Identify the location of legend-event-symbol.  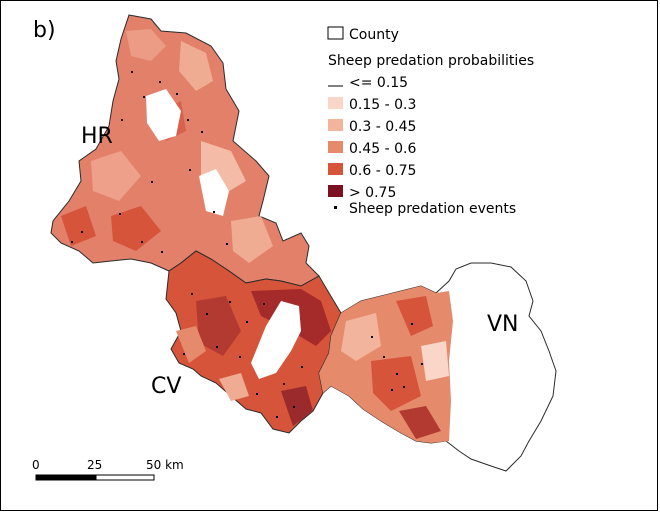
(335, 207).